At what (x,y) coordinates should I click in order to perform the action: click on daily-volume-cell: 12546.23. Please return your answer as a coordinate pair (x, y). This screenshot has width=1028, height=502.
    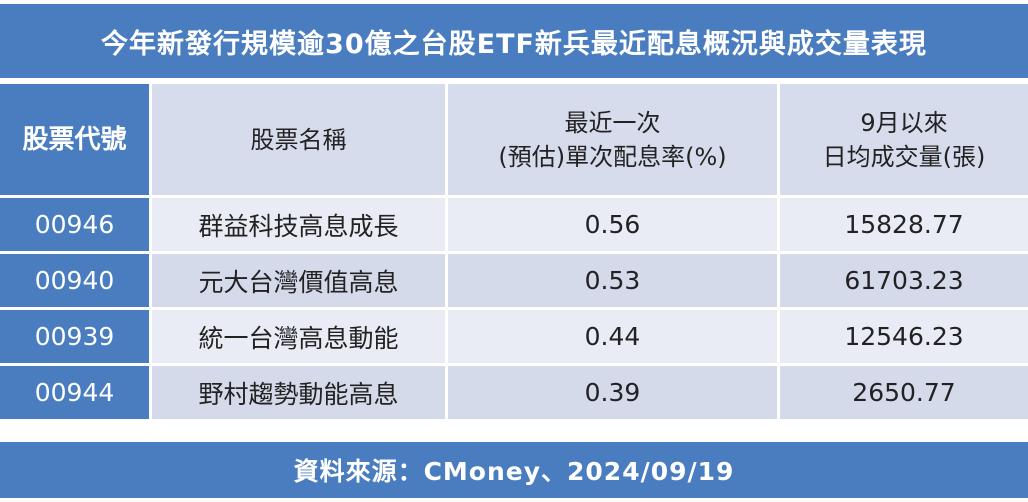
    Looking at the image, I should click on (904, 338).